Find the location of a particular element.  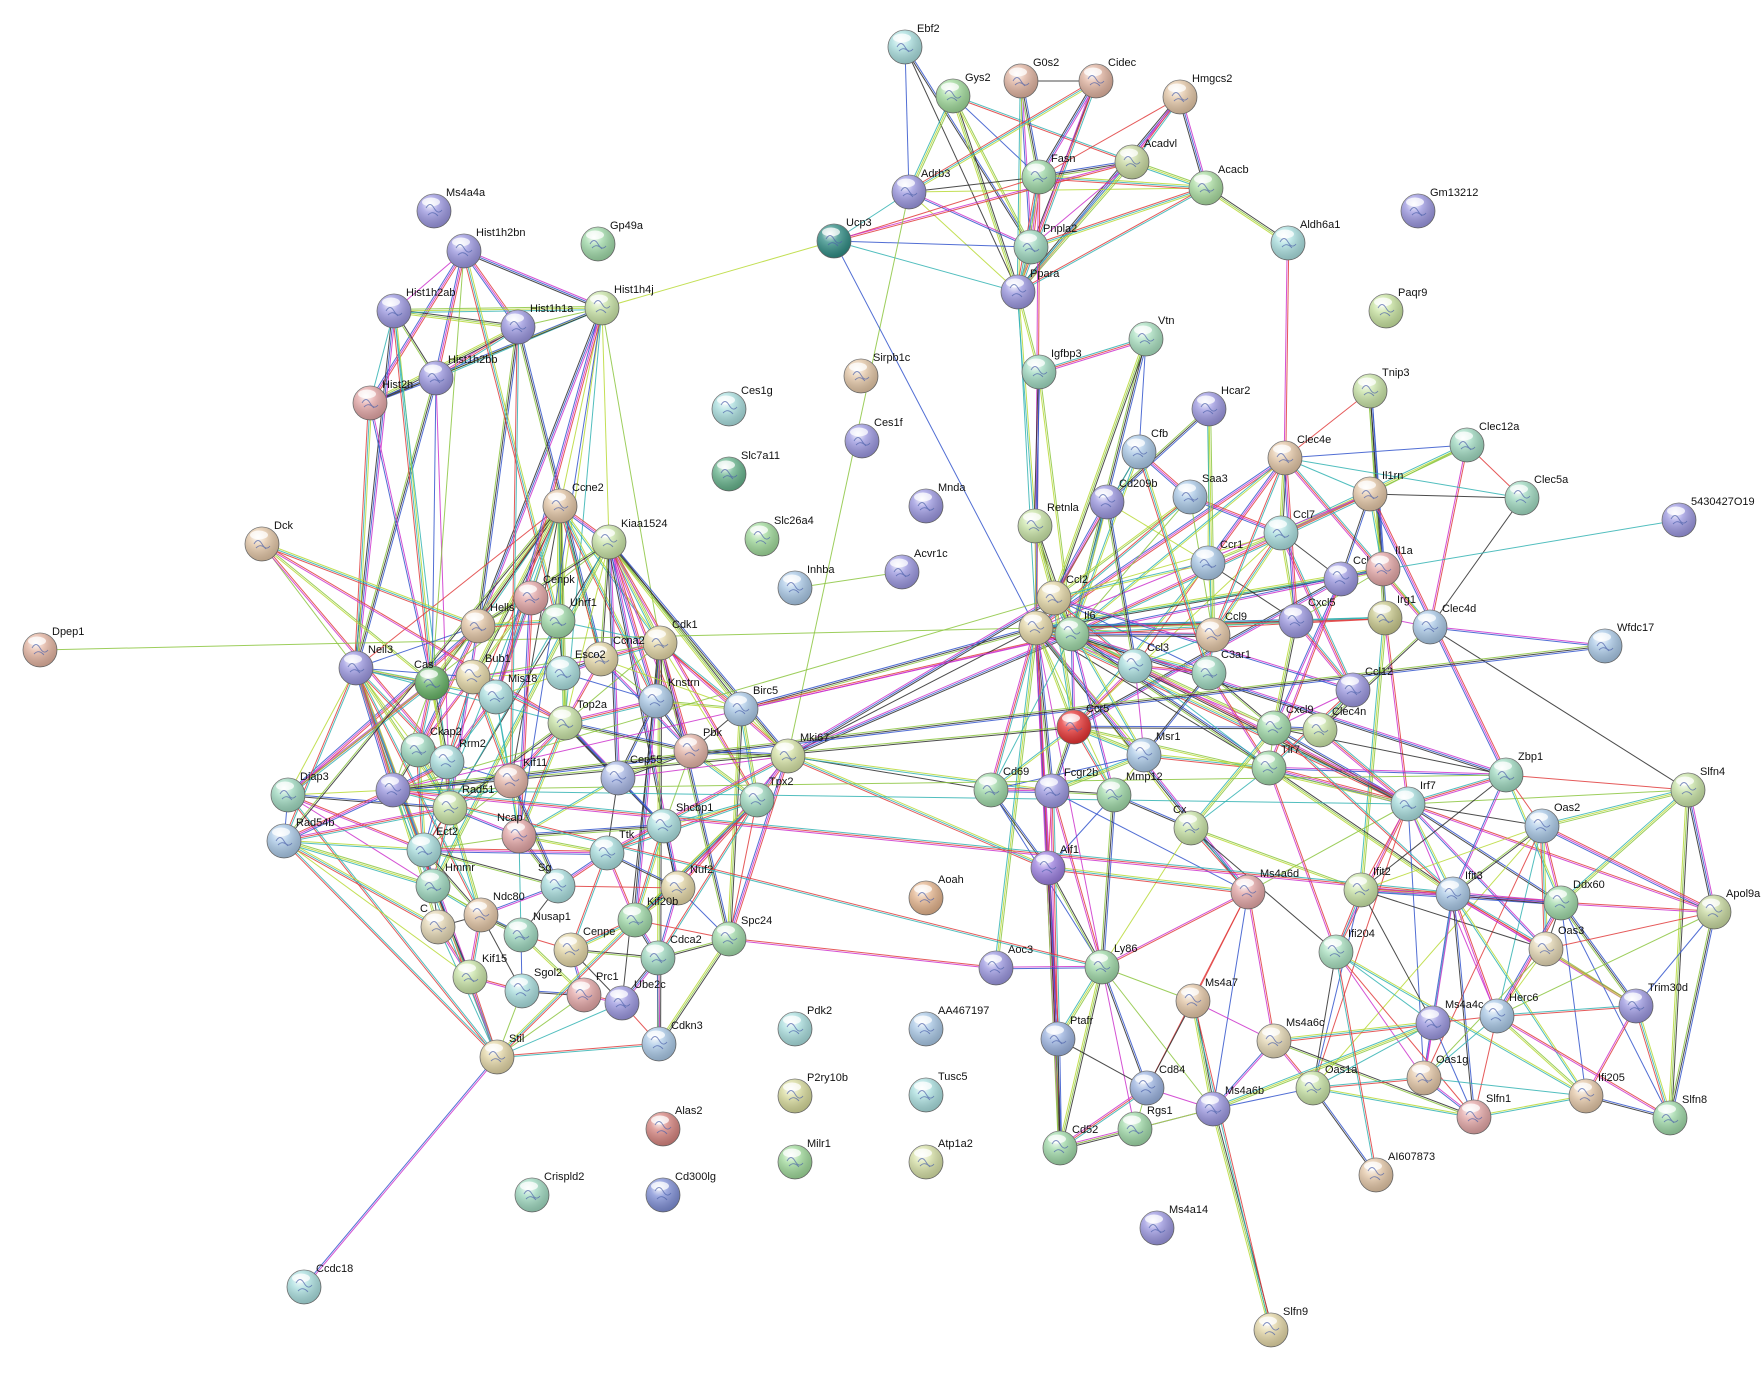

node-g0s2: G0s2 is located at coordinates (1031, 78).